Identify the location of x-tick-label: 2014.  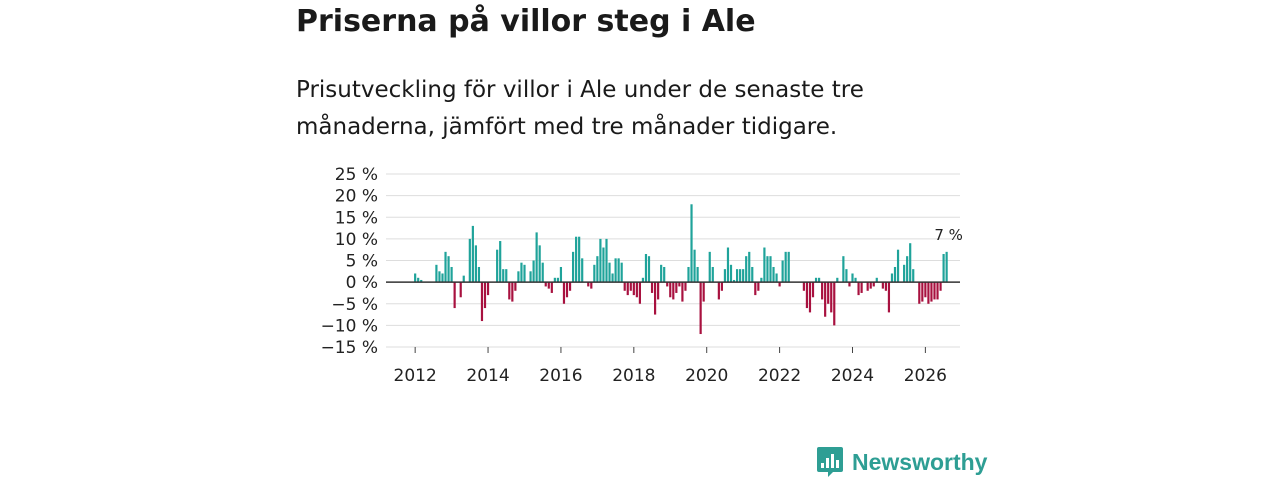
(487, 376).